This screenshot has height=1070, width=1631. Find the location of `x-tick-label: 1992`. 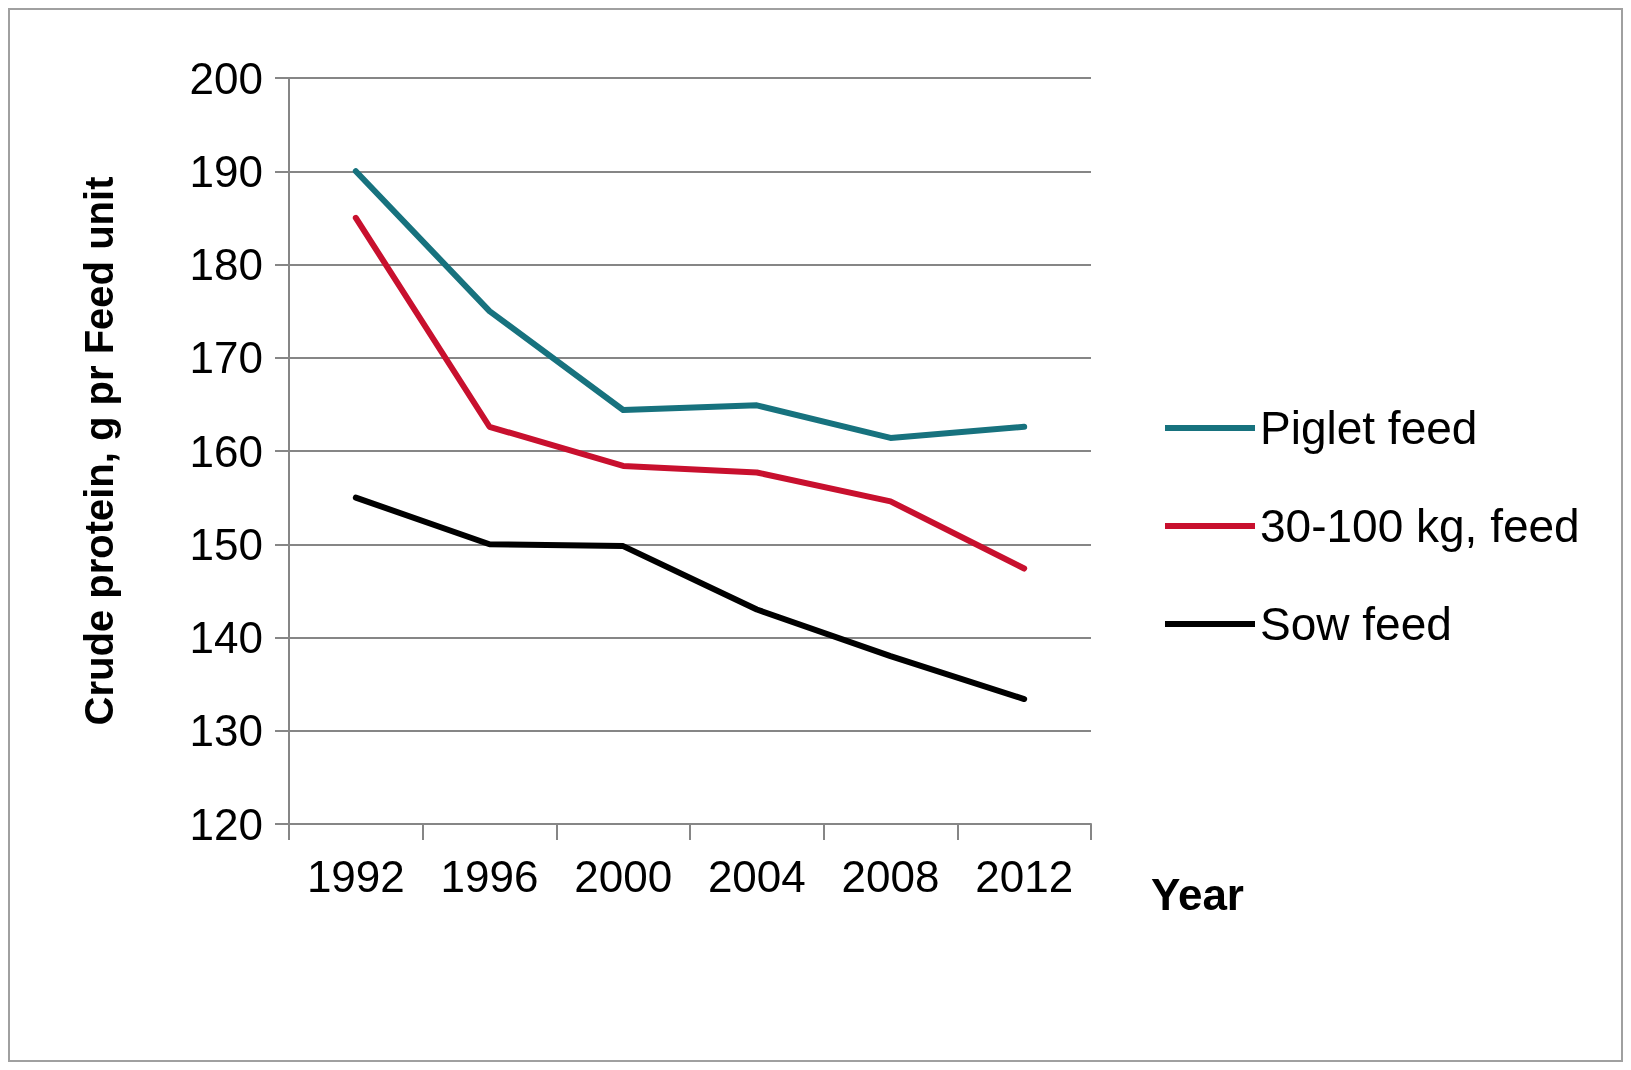

x-tick-label: 1992 is located at coordinates (355, 876).